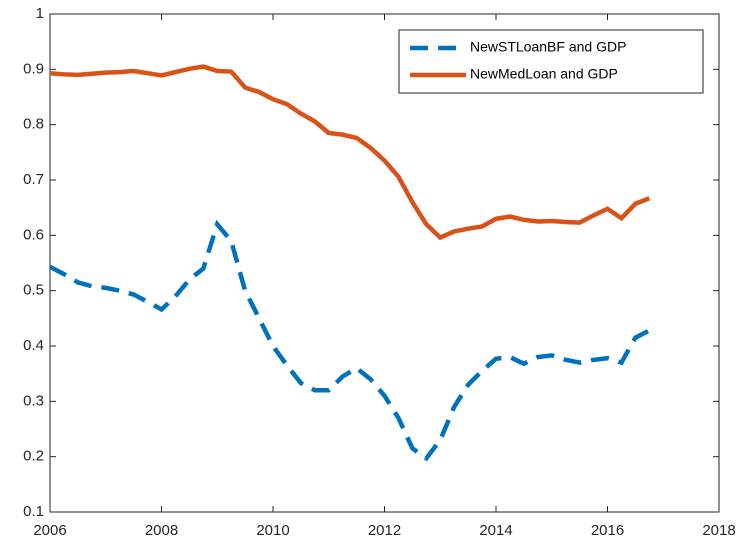 The height and width of the screenshot is (552, 750). I want to click on y-tick-label: 0.6, so click(33, 234).